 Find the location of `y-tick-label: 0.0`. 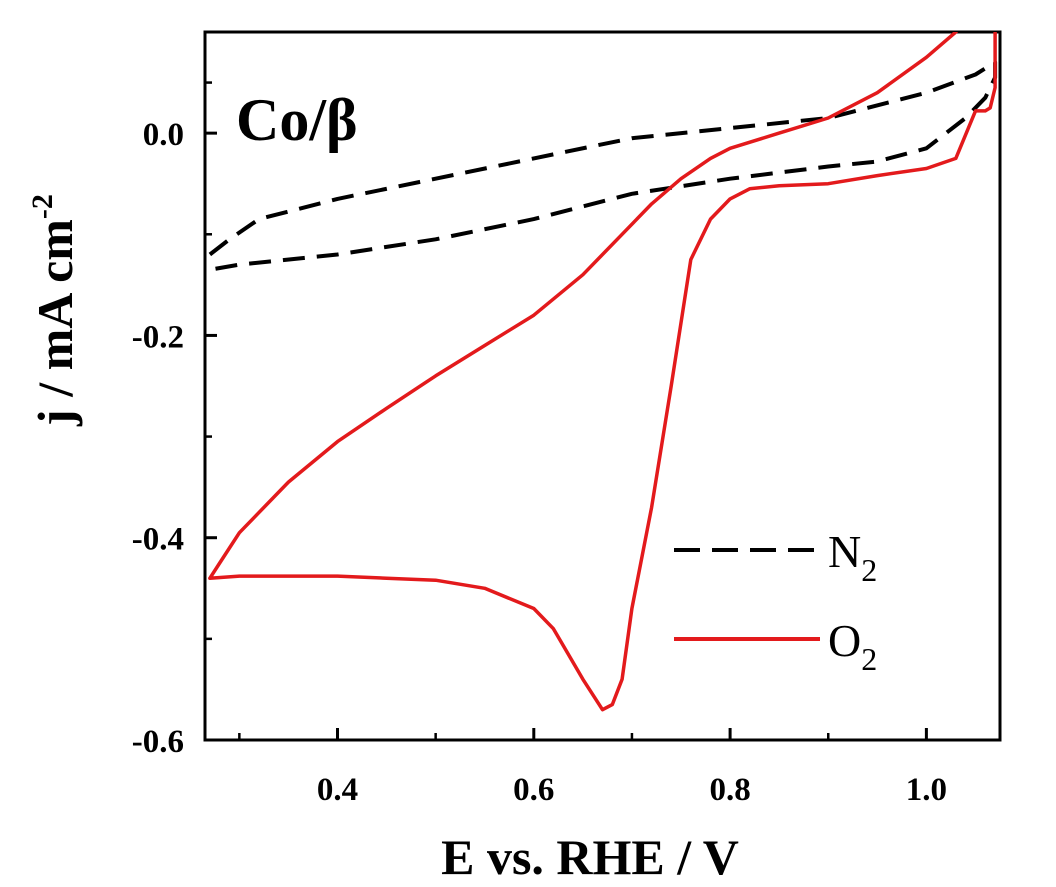

y-tick-label: 0.0 is located at coordinates (163, 135).